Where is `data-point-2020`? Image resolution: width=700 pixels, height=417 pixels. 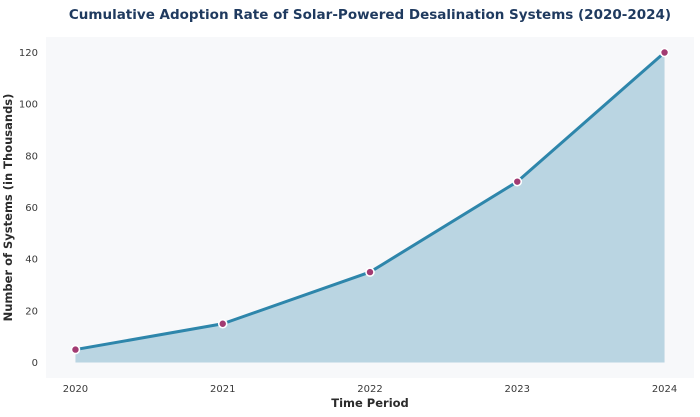
data-point-2020 is located at coordinates (75, 349).